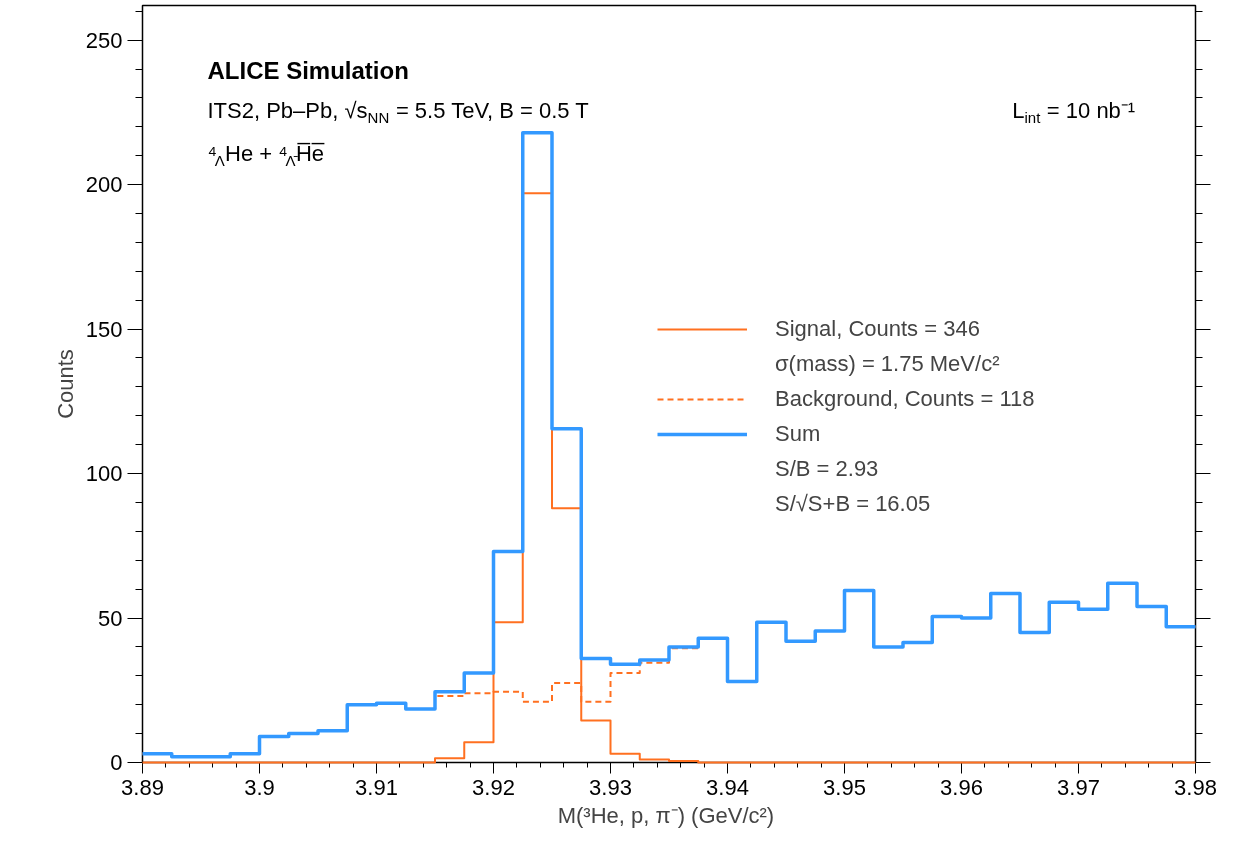  What do you see at coordinates (1078, 787) in the screenshot?
I see `x-tick-label: 3.97` at bounding box center [1078, 787].